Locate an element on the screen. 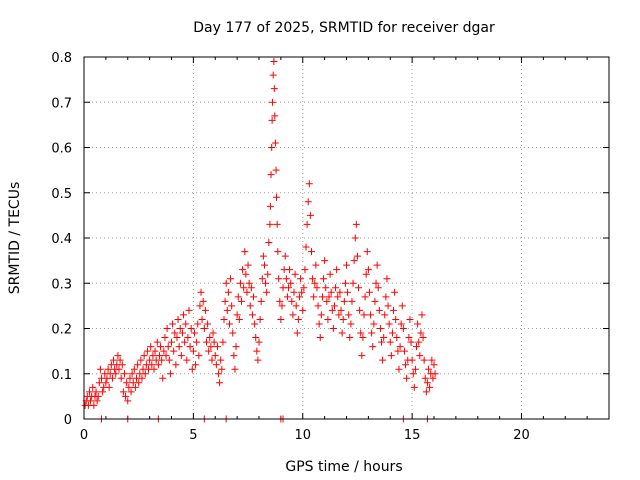  y-tick-label: 0.5 is located at coordinates (61, 194).